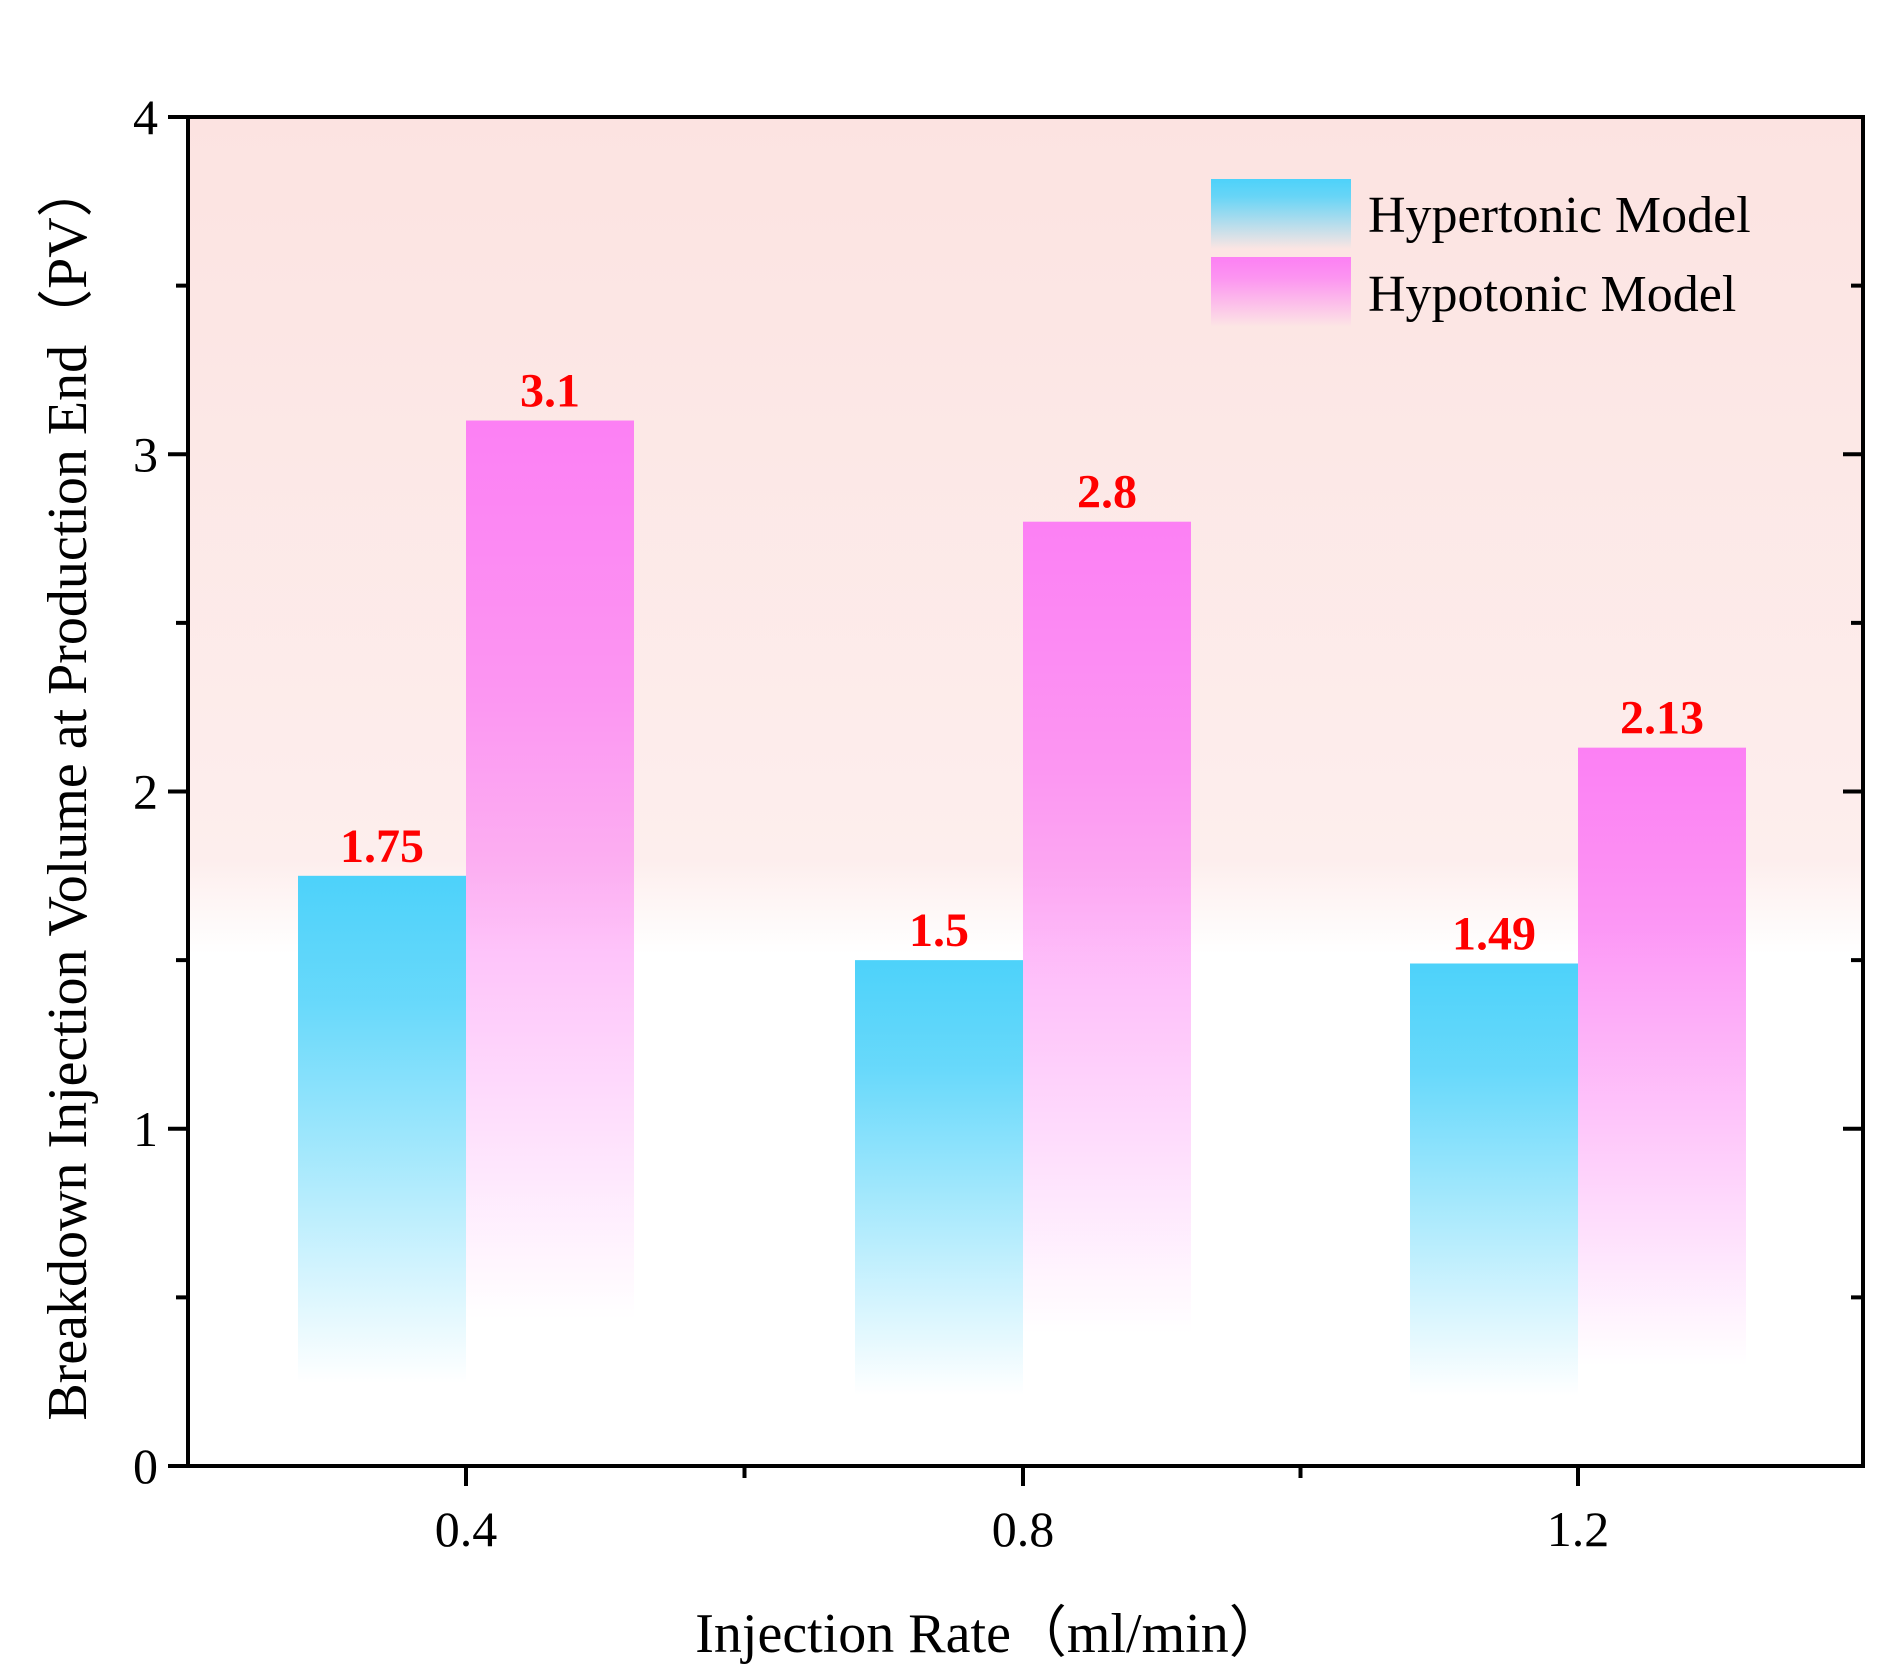 The width and height of the screenshot is (1903, 1677). Describe the element at coordinates (1281, 292) in the screenshot. I see `legend-swatch-hypotonic` at that location.